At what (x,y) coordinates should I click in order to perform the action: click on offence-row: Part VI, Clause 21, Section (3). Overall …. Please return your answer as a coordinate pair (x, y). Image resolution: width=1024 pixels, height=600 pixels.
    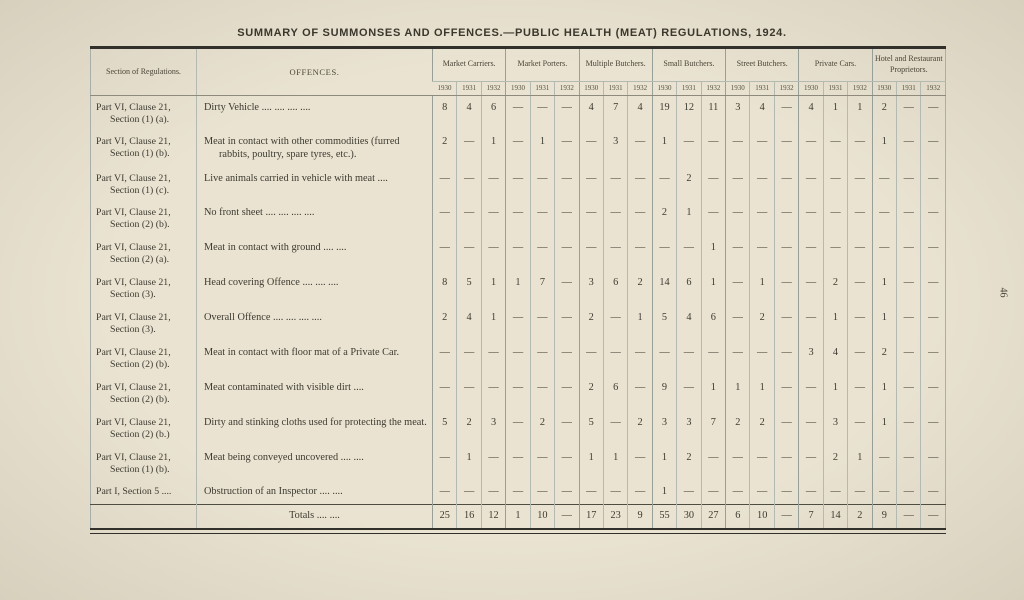
    Looking at the image, I should click on (518, 323).